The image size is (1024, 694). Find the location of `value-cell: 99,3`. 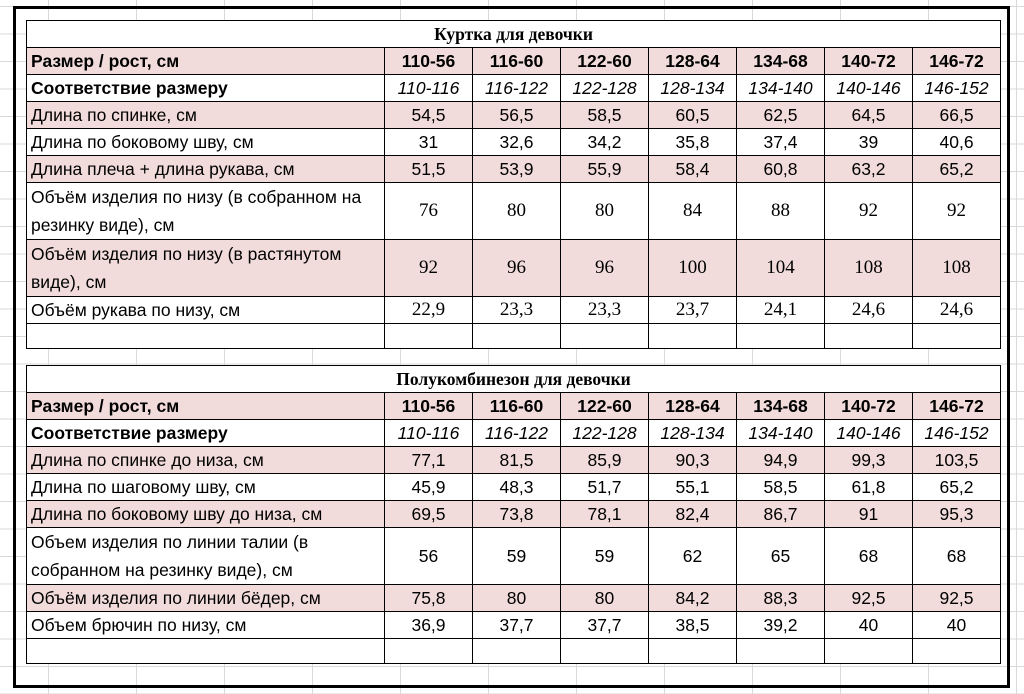

value-cell: 99,3 is located at coordinates (868, 460).